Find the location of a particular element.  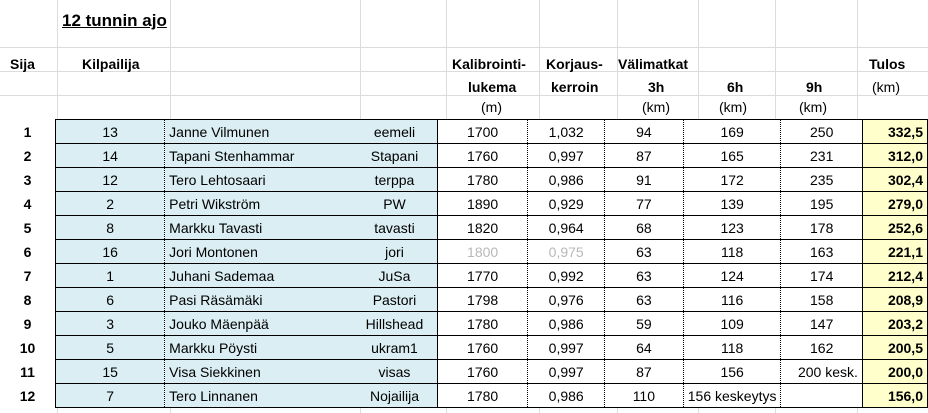

split-9h: 200 kesk. is located at coordinates (821, 371).